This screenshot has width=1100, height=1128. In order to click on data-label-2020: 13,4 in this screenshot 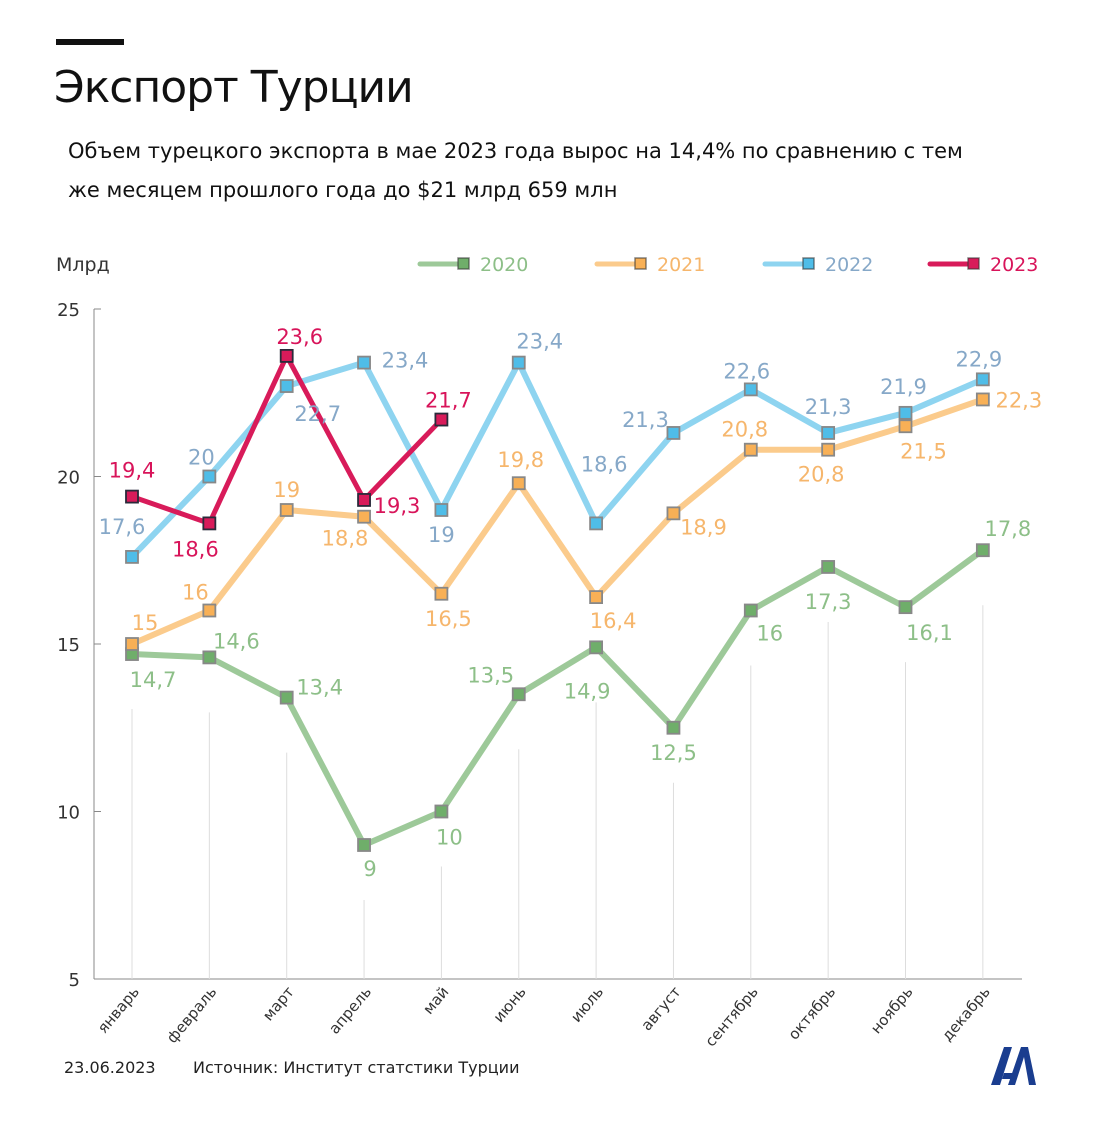, I will do `click(319, 688)`.